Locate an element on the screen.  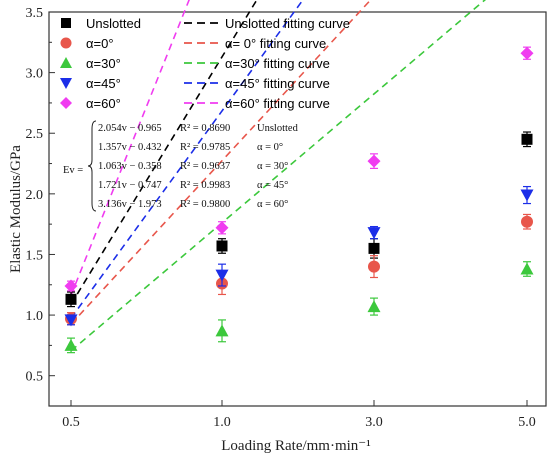
x-tick-label: 3.0 is located at coordinates (374, 422).